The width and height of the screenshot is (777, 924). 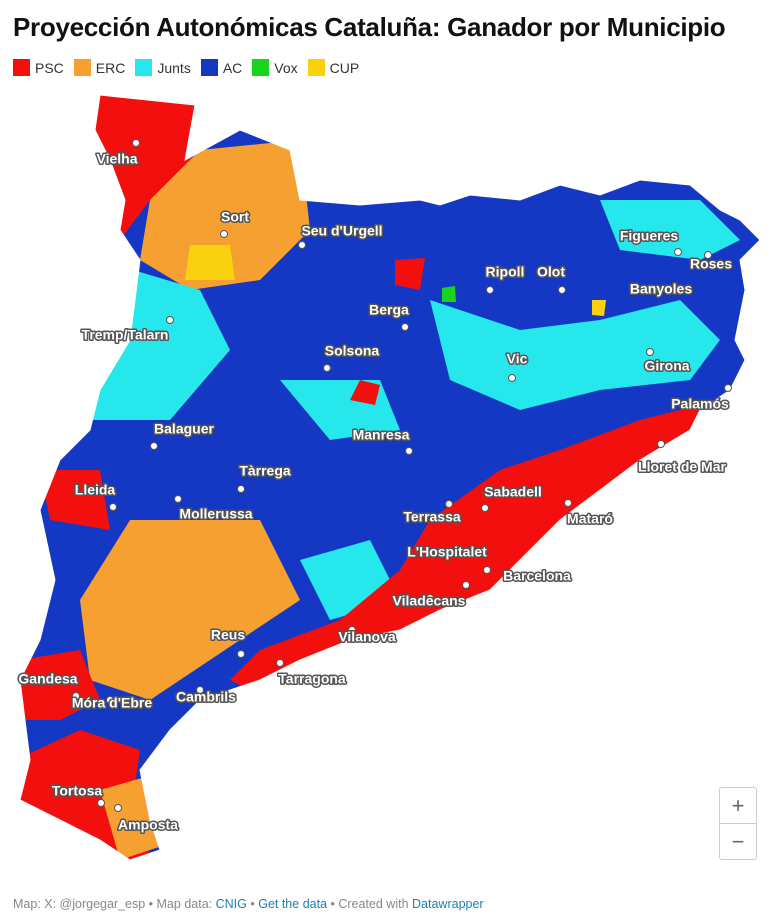 What do you see at coordinates (448, 904) in the screenshot?
I see `link: Datawrapper` at bounding box center [448, 904].